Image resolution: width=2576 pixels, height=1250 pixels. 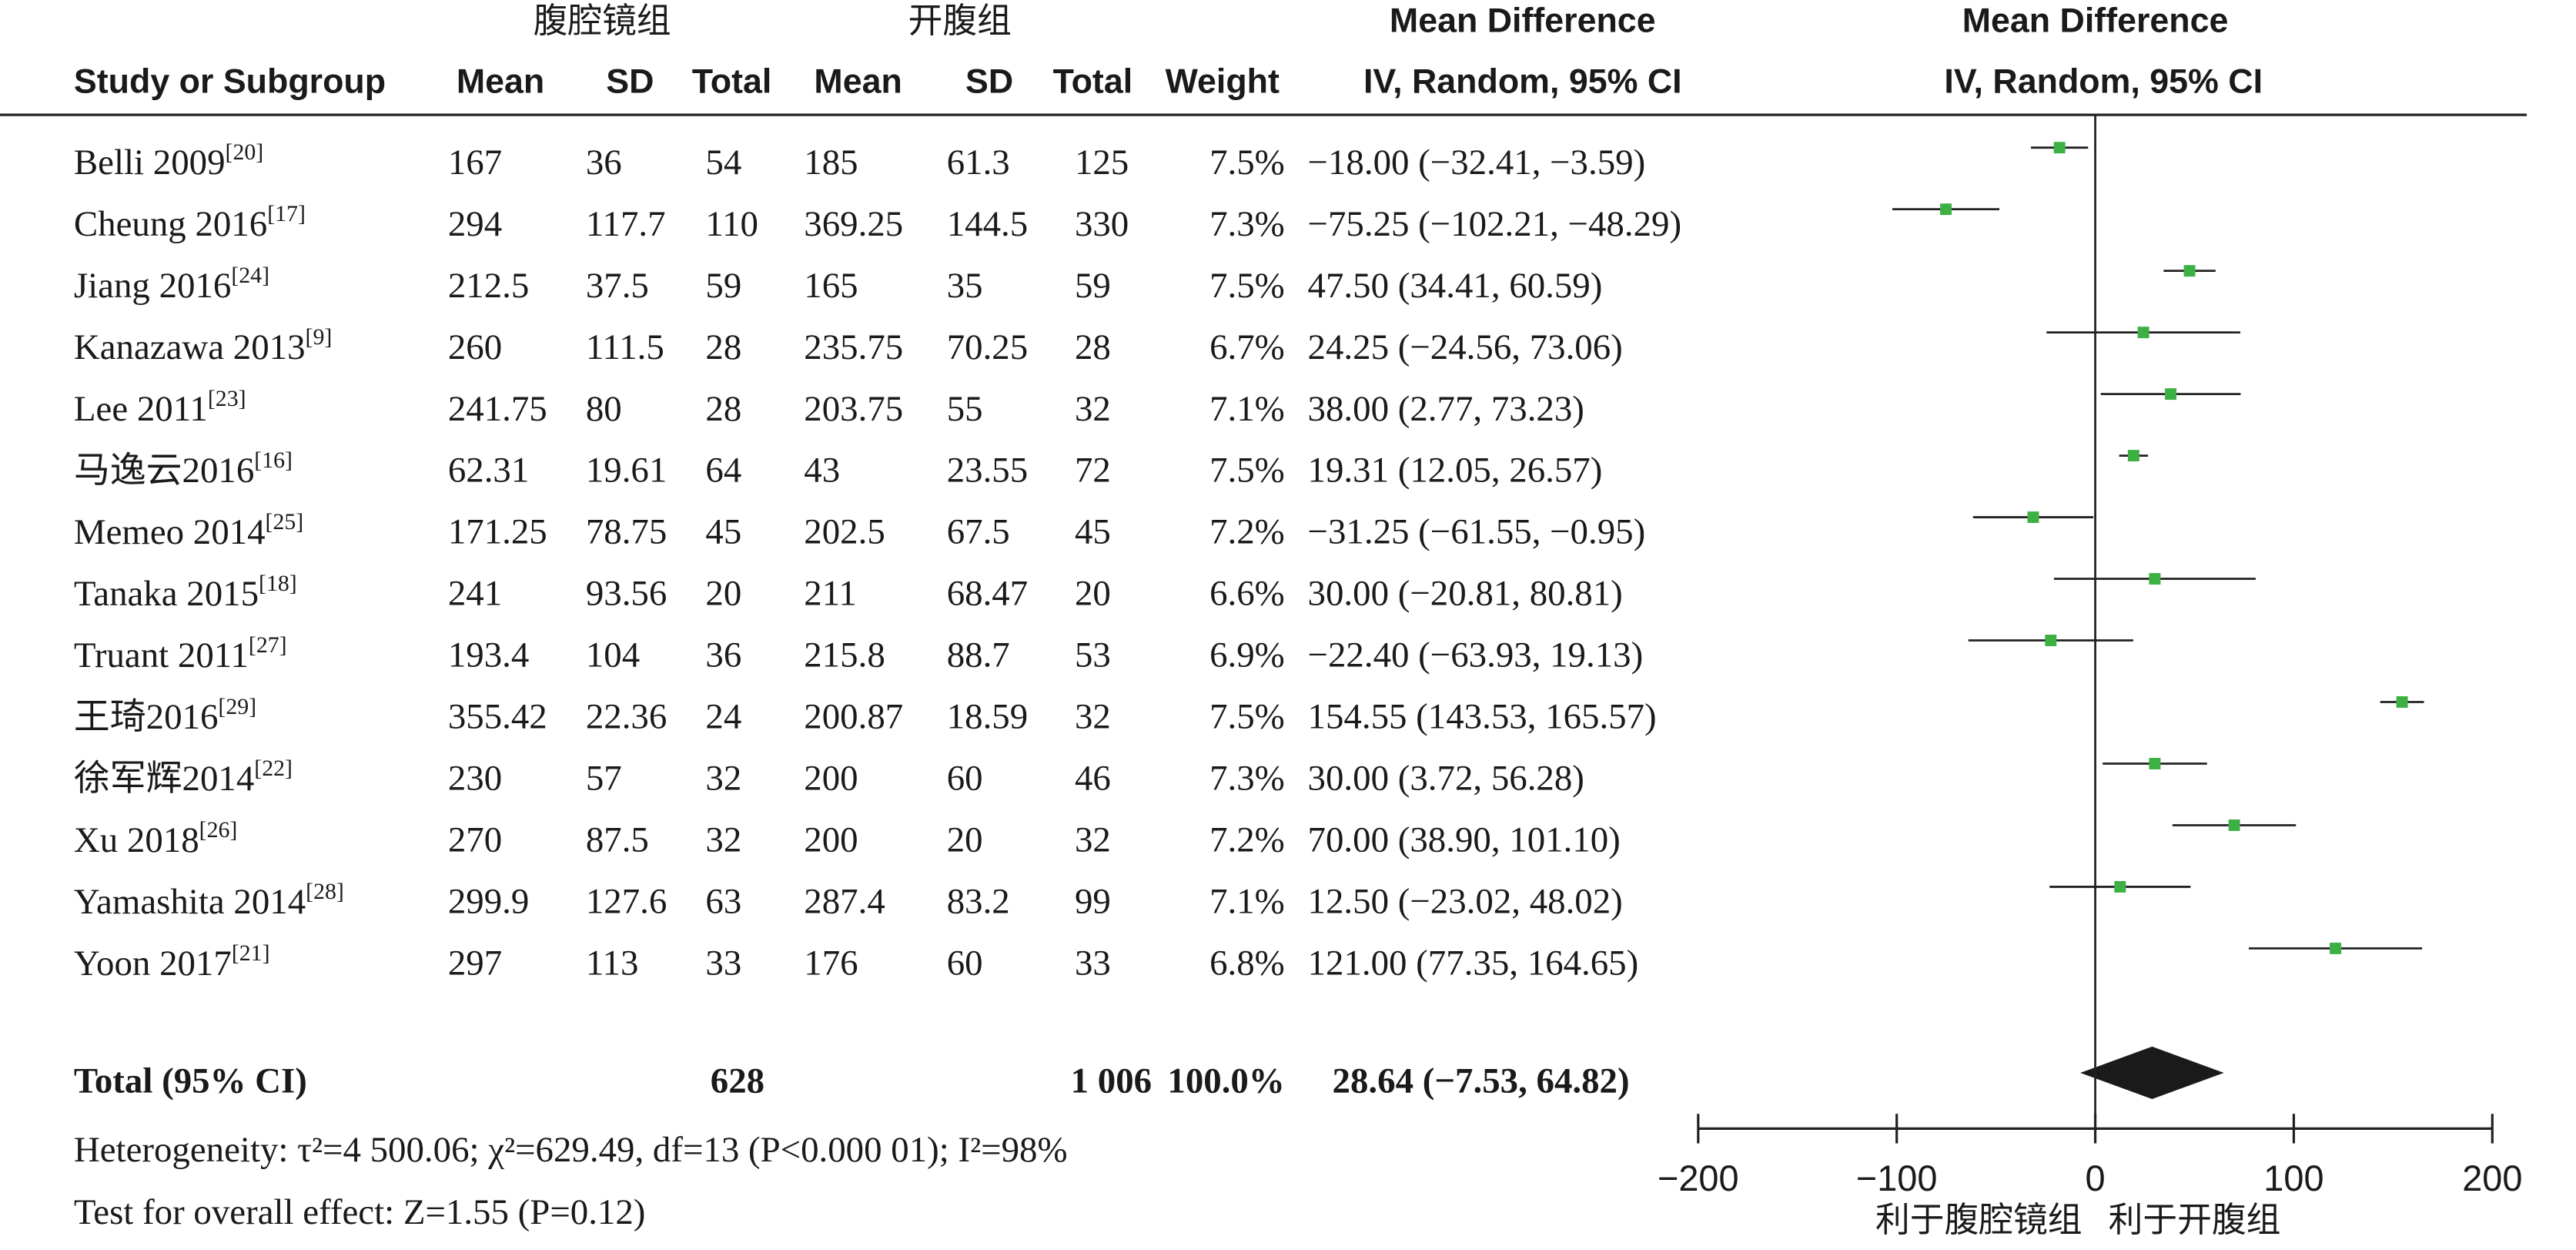 I want to click on ci-label: 70.00 (38.90, 101.10), so click(x=1465, y=840).